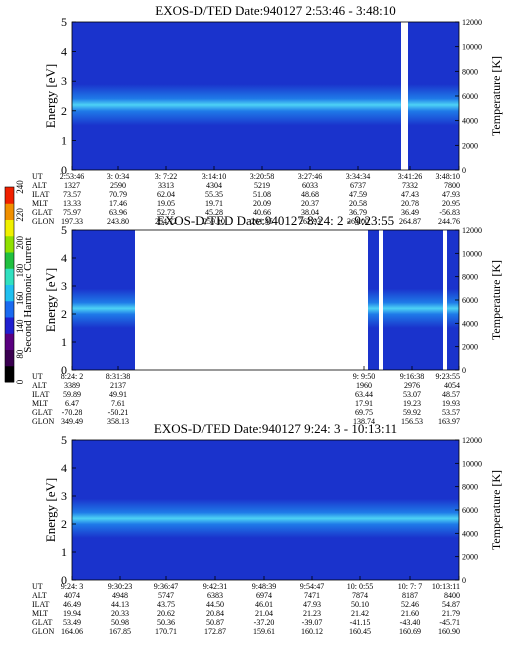  I want to click on y-tick-label: 0, so click(64, 370).